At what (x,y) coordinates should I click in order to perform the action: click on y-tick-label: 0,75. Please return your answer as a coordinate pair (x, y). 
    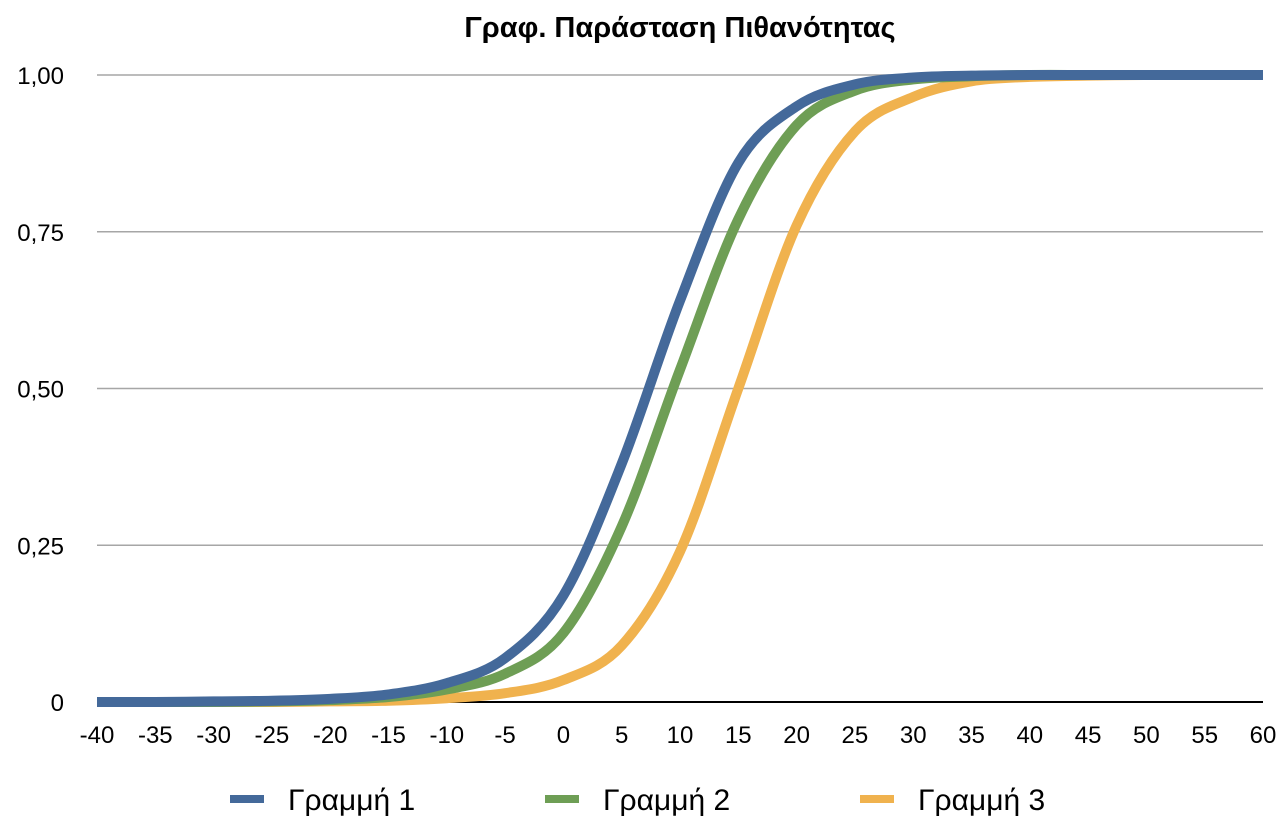
    Looking at the image, I should click on (40, 233).